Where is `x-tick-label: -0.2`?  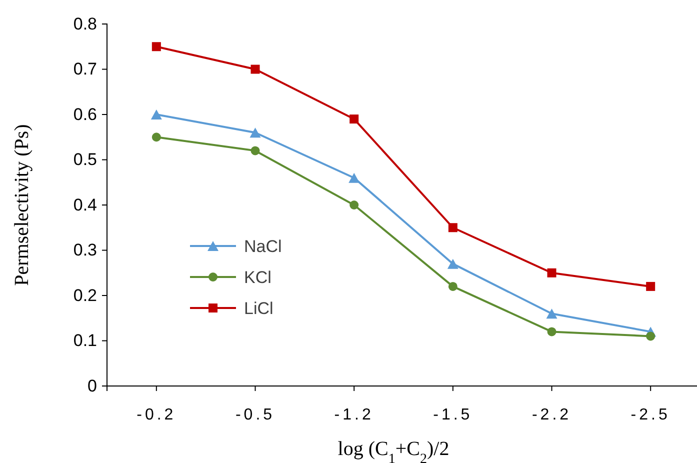 x-tick-label: -0.2 is located at coordinates (156, 415).